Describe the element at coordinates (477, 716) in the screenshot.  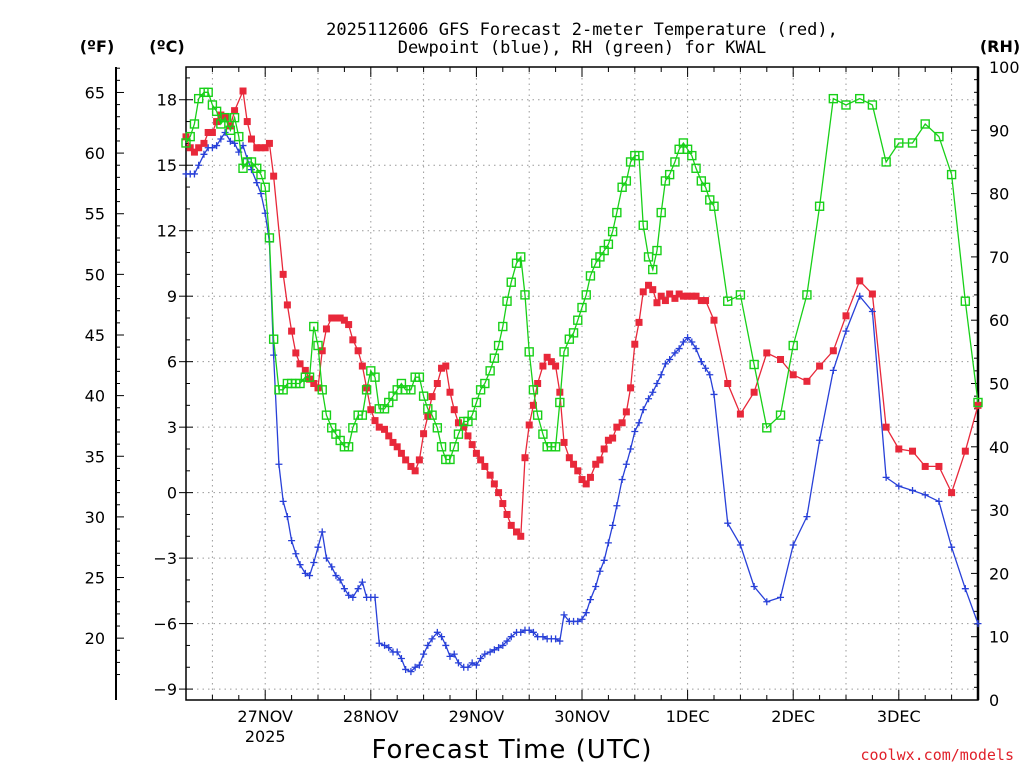
I see `x-tick-label: 29NOV` at that location.